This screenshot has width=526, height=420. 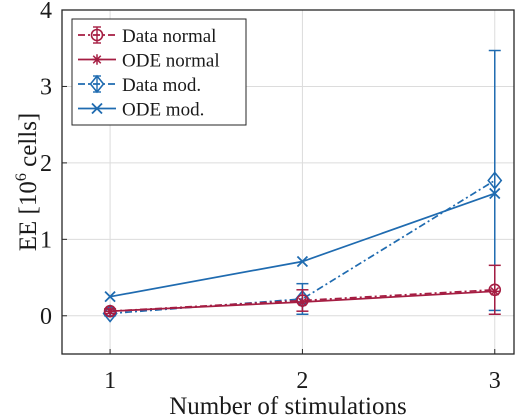 What do you see at coordinates (46, 317) in the screenshot?
I see `y-tick-label: 0` at bounding box center [46, 317].